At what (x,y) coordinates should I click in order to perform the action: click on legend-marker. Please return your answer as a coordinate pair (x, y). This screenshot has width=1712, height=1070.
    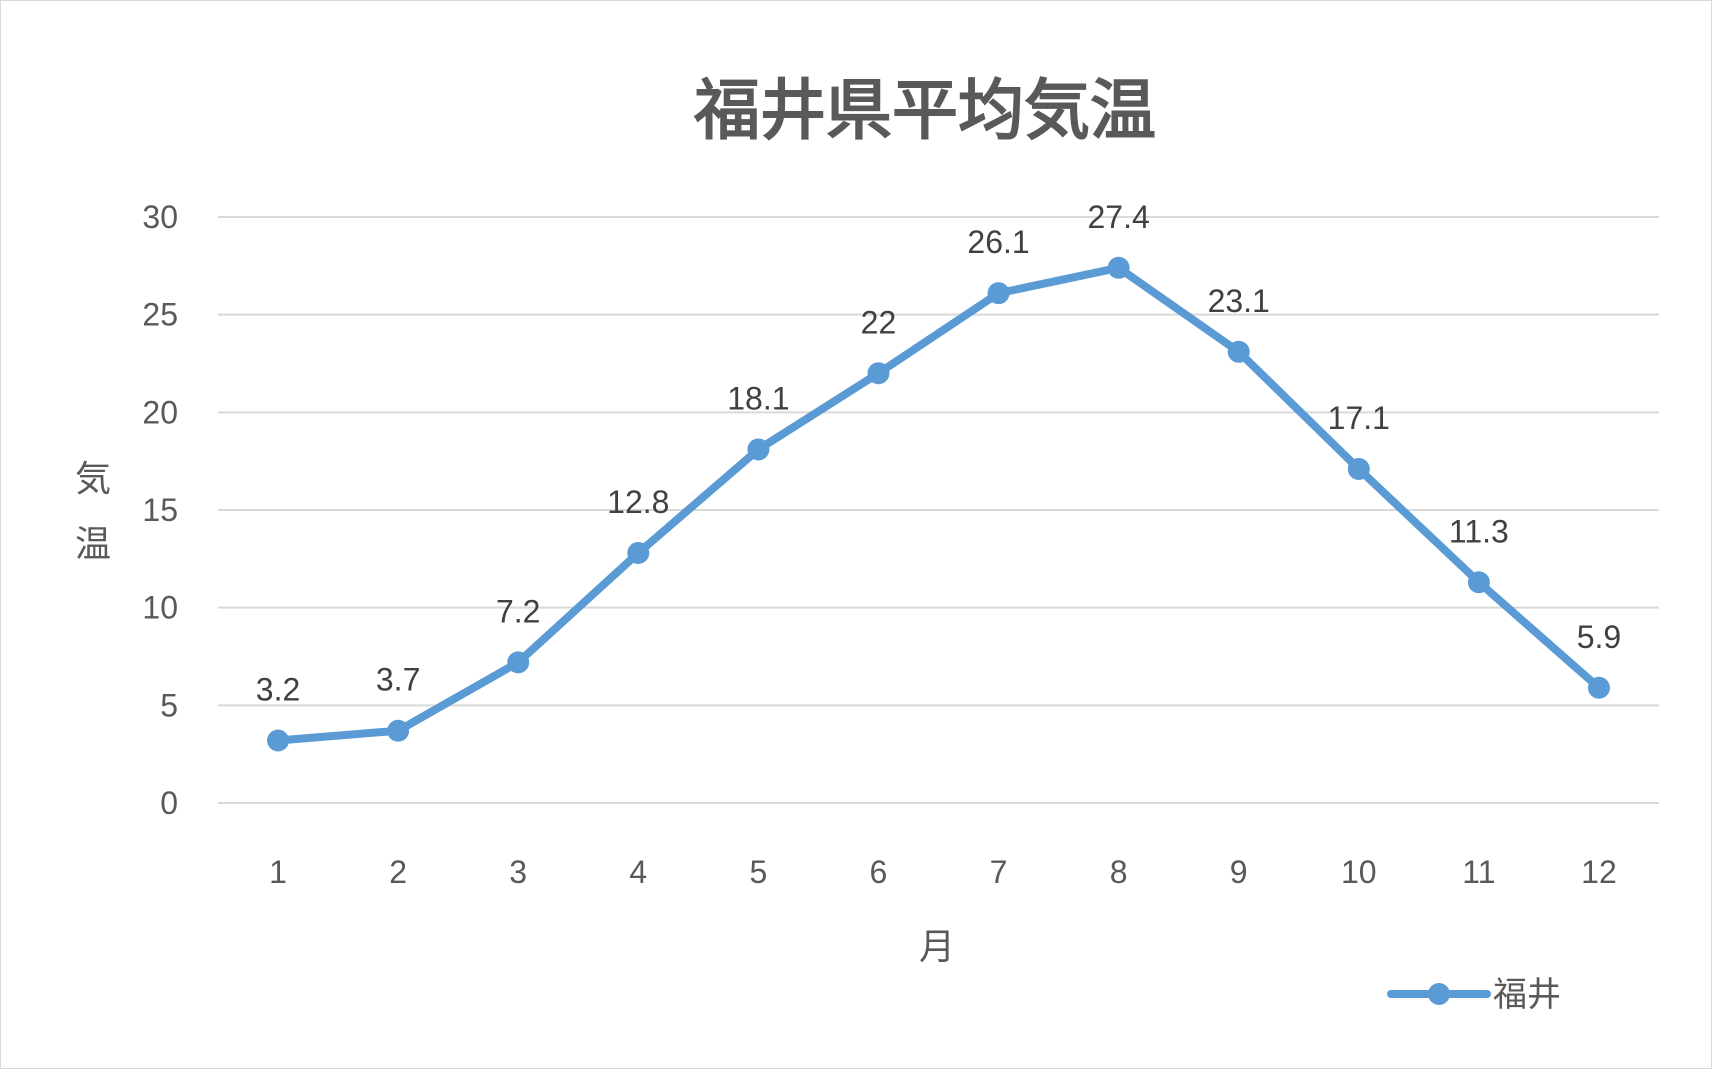
    Looking at the image, I should click on (1439, 994).